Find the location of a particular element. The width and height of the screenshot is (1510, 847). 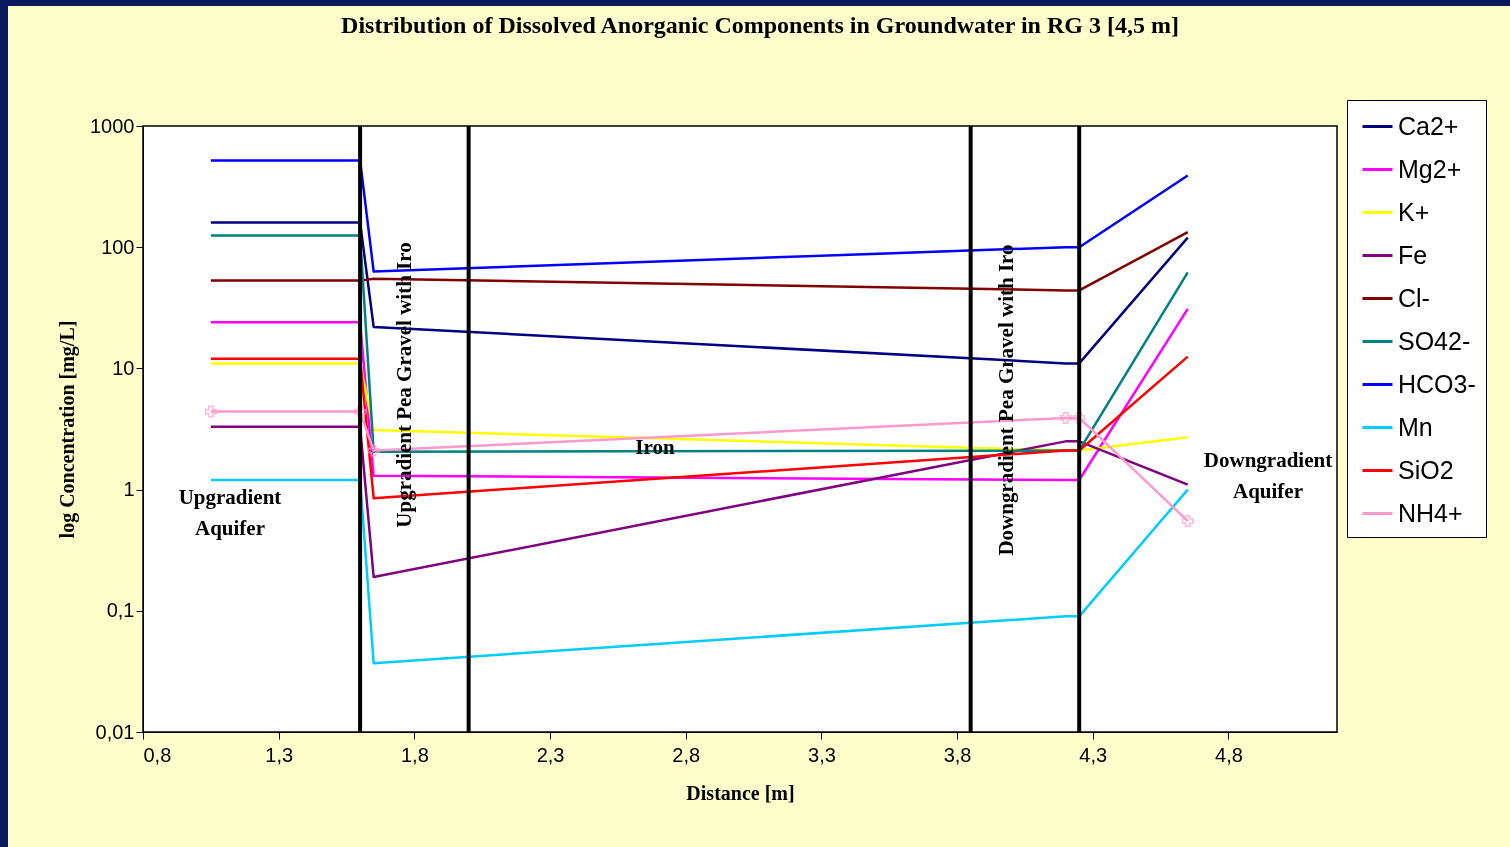

annotation: Upgradient Pea Gravel with Iro is located at coordinates (404, 385).